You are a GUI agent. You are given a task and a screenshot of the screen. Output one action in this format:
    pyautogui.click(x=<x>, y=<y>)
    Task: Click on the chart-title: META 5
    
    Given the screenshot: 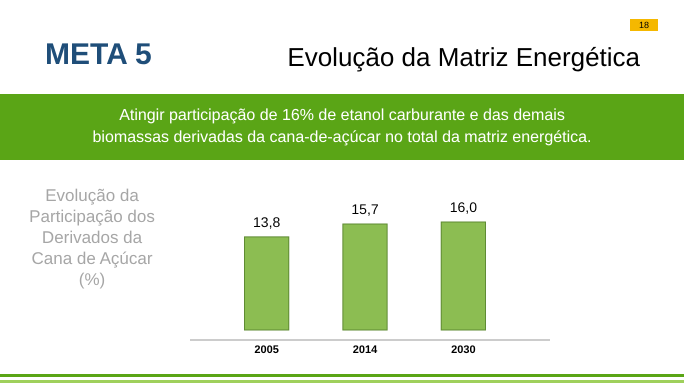 What is the action you would take?
    pyautogui.click(x=98, y=54)
    